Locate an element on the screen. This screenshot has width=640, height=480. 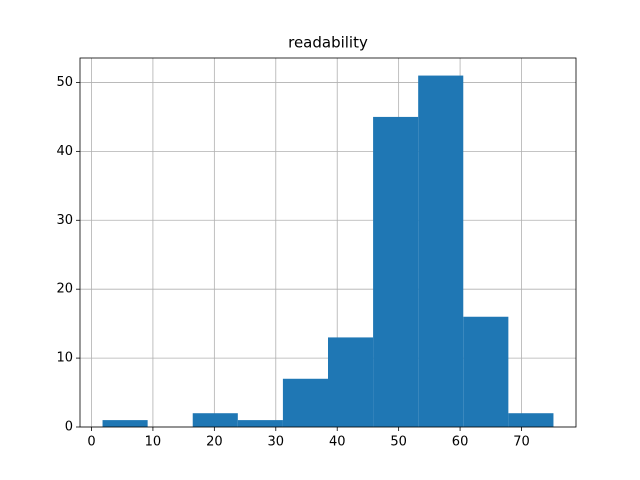
y-tick-label: 30 is located at coordinates (64, 220).